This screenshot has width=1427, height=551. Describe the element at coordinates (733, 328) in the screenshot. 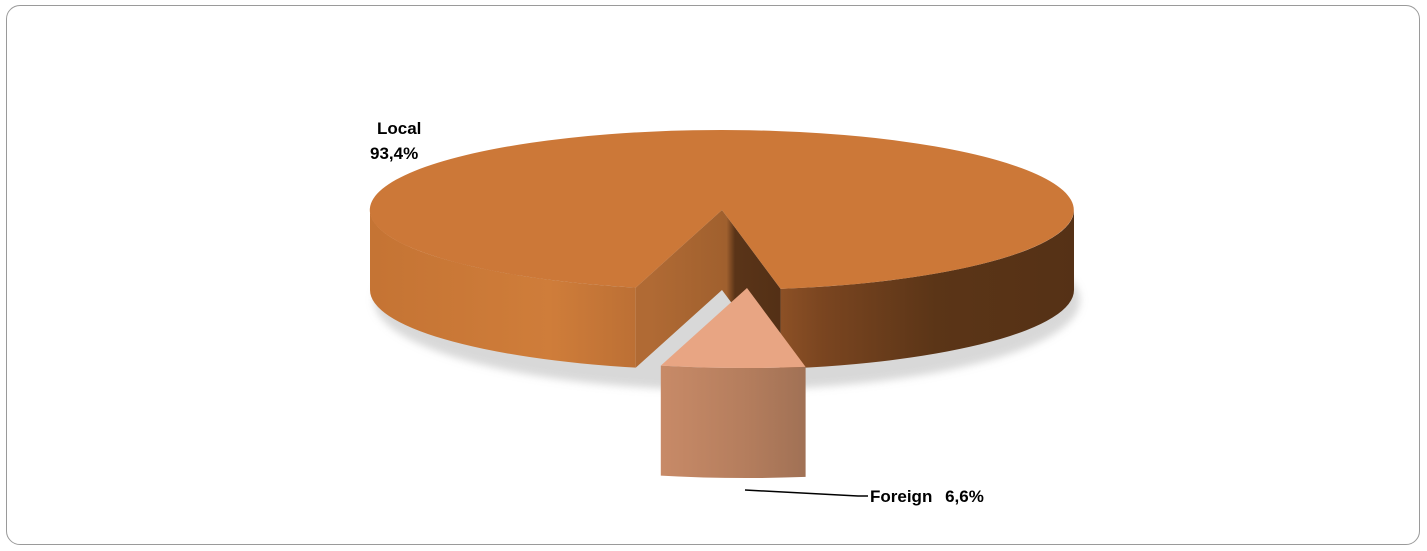

I see `pie-slice-foreign-top` at that location.